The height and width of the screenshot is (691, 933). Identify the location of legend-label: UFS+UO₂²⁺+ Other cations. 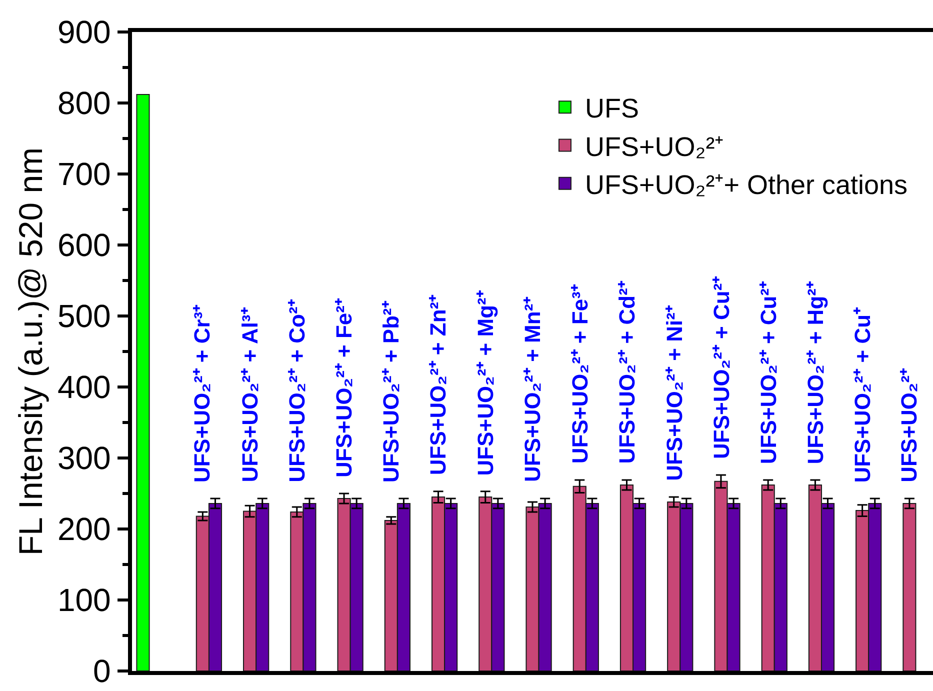
(746, 185).